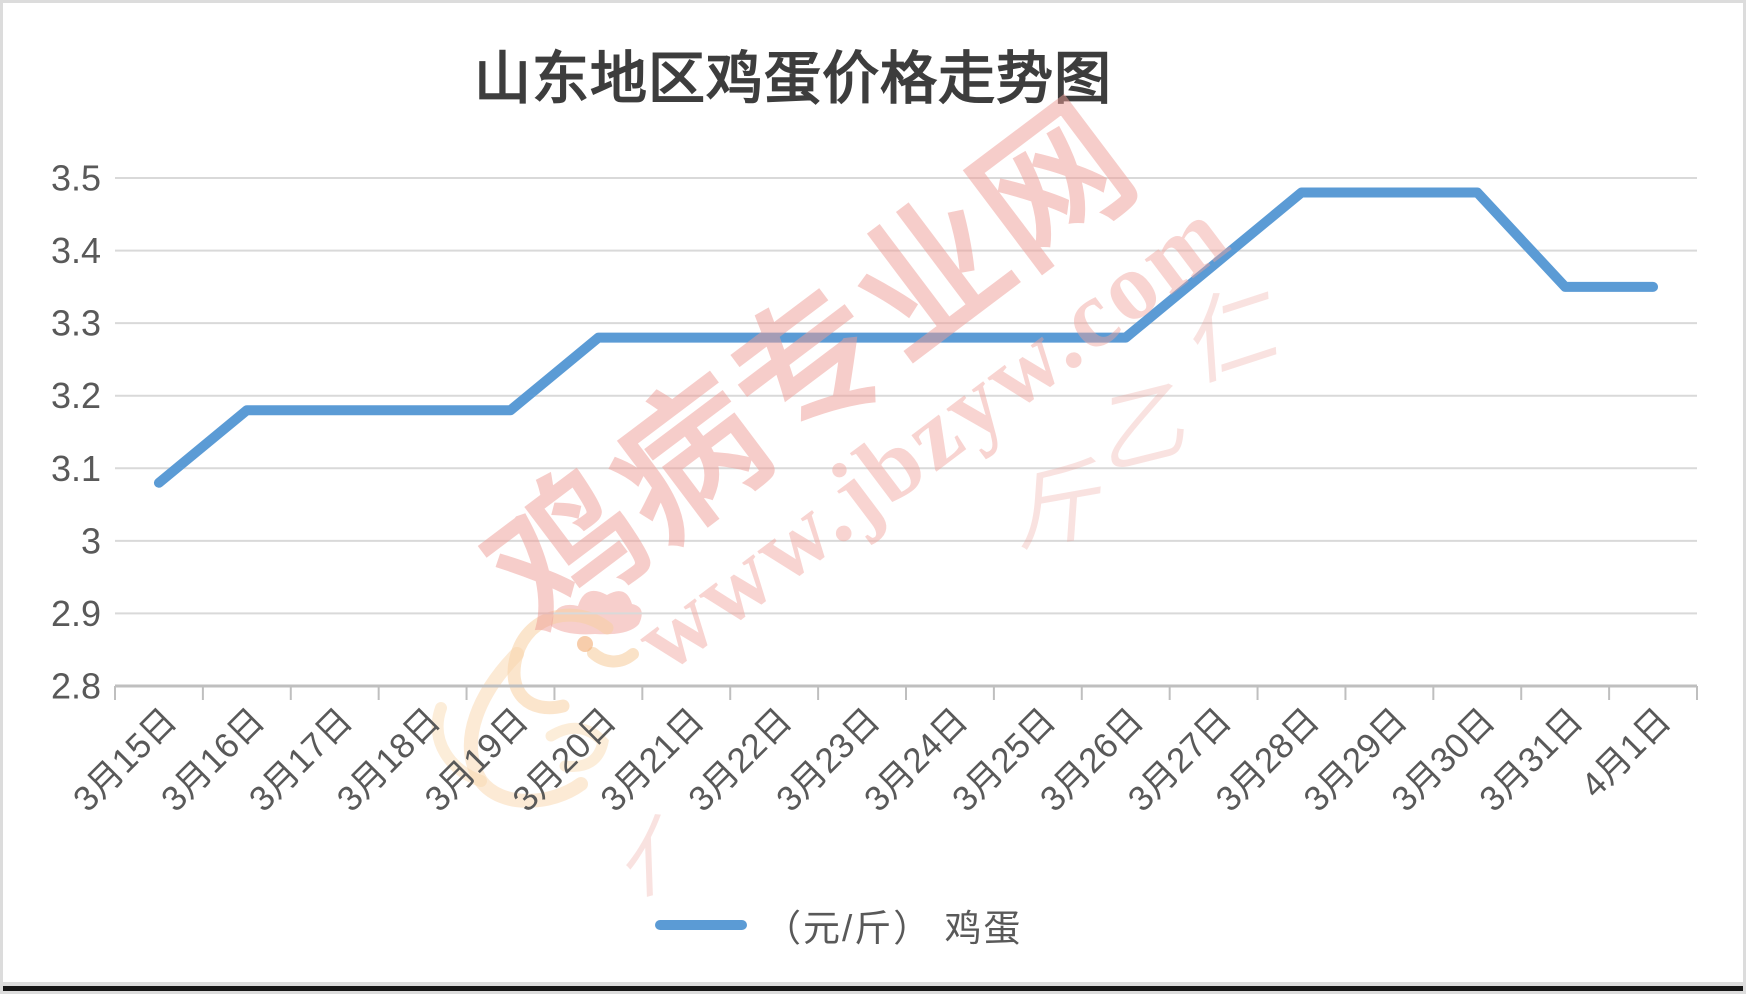 The height and width of the screenshot is (994, 1746). Describe the element at coordinates (76, 250) in the screenshot. I see `y-axis-label: 3.4` at that location.